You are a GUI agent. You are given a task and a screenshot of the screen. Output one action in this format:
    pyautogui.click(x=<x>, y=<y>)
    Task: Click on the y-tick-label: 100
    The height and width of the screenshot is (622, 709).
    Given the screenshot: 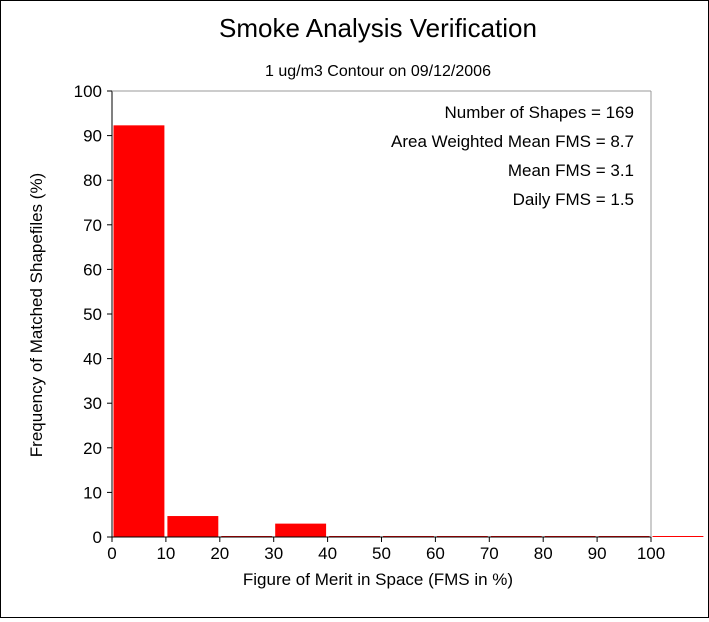 What is the action you would take?
    pyautogui.click(x=88, y=91)
    